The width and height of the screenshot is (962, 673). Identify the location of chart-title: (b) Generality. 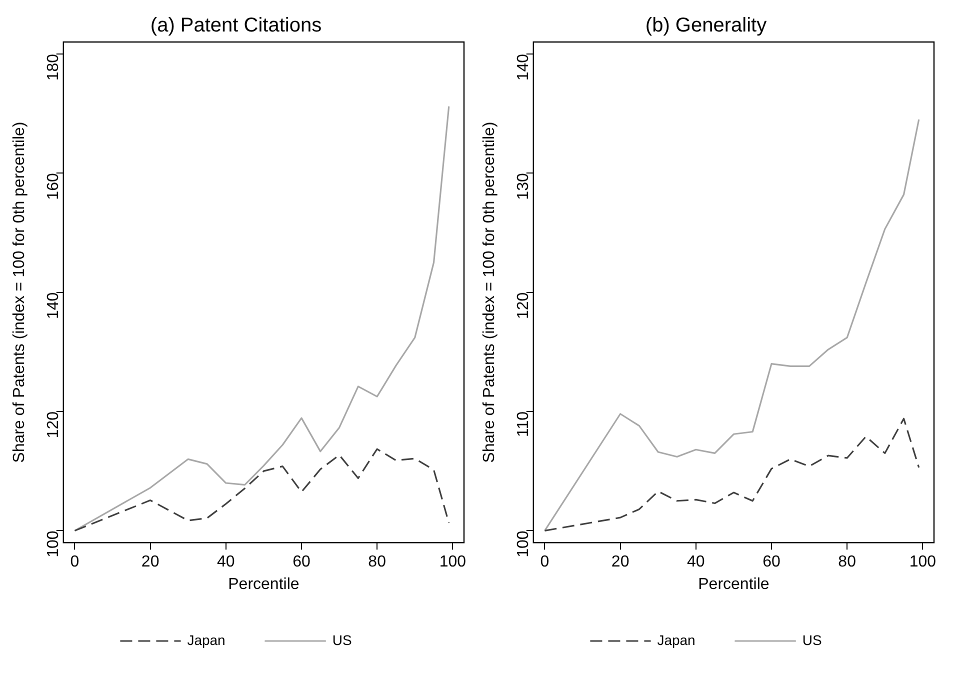
(706, 25).